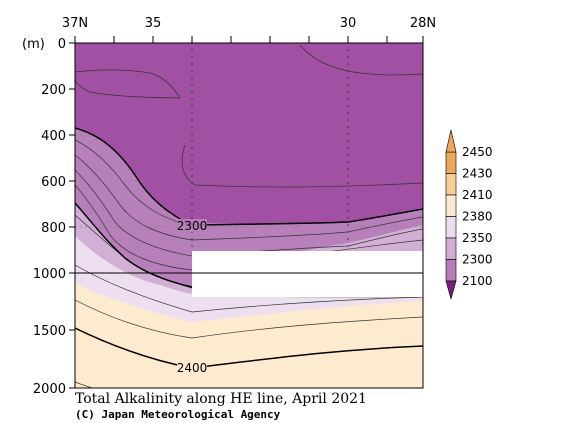 The height and width of the screenshot is (423, 570). I want to click on x-axis-ticks, so click(249, 39).